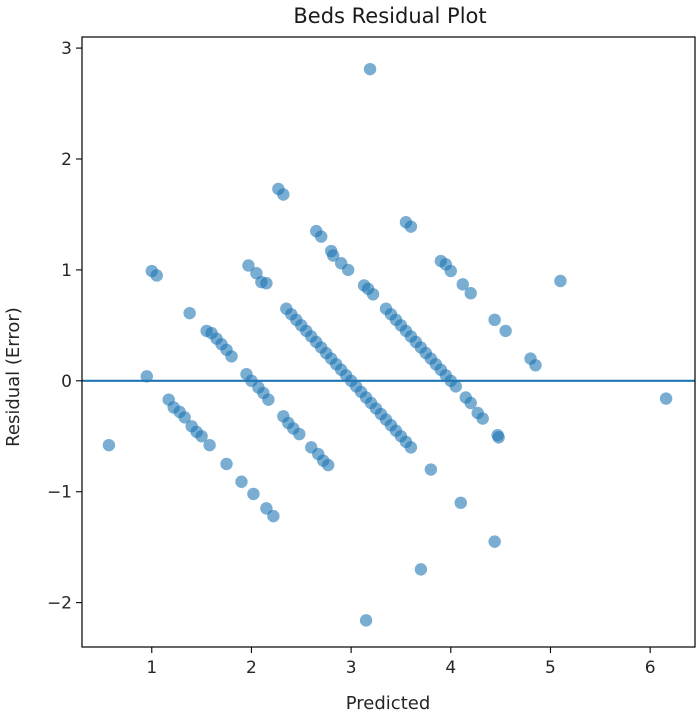 The image size is (700, 715). I want to click on x-tick-label: 2, so click(251, 668).